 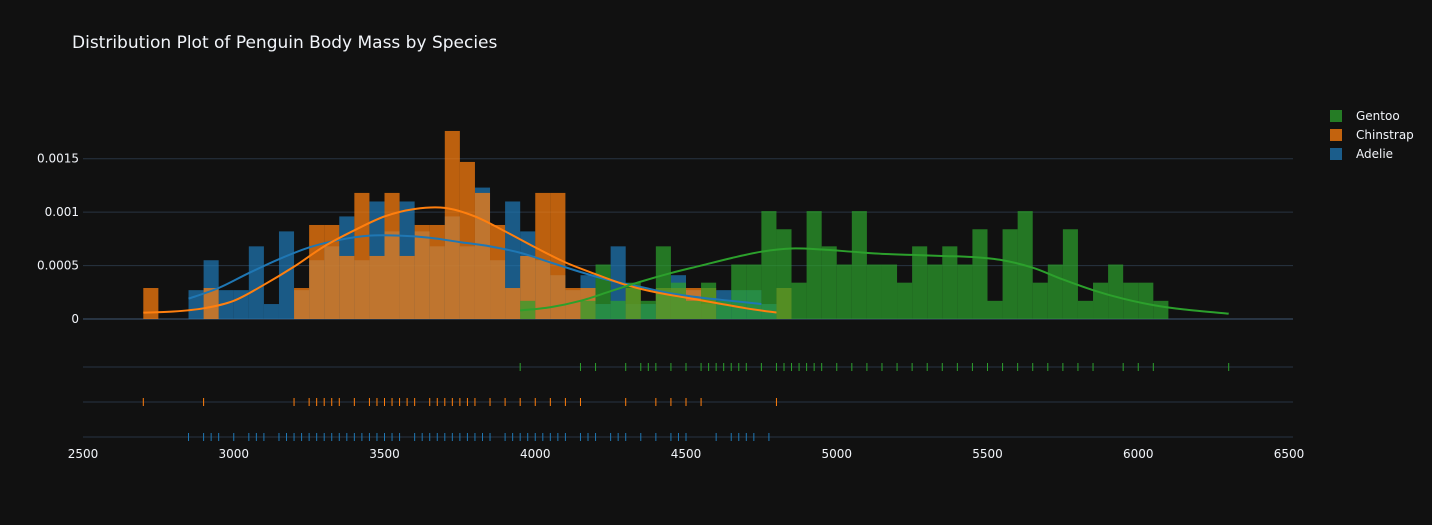 I want to click on x-tick-label: 6000, so click(x=1138, y=454).